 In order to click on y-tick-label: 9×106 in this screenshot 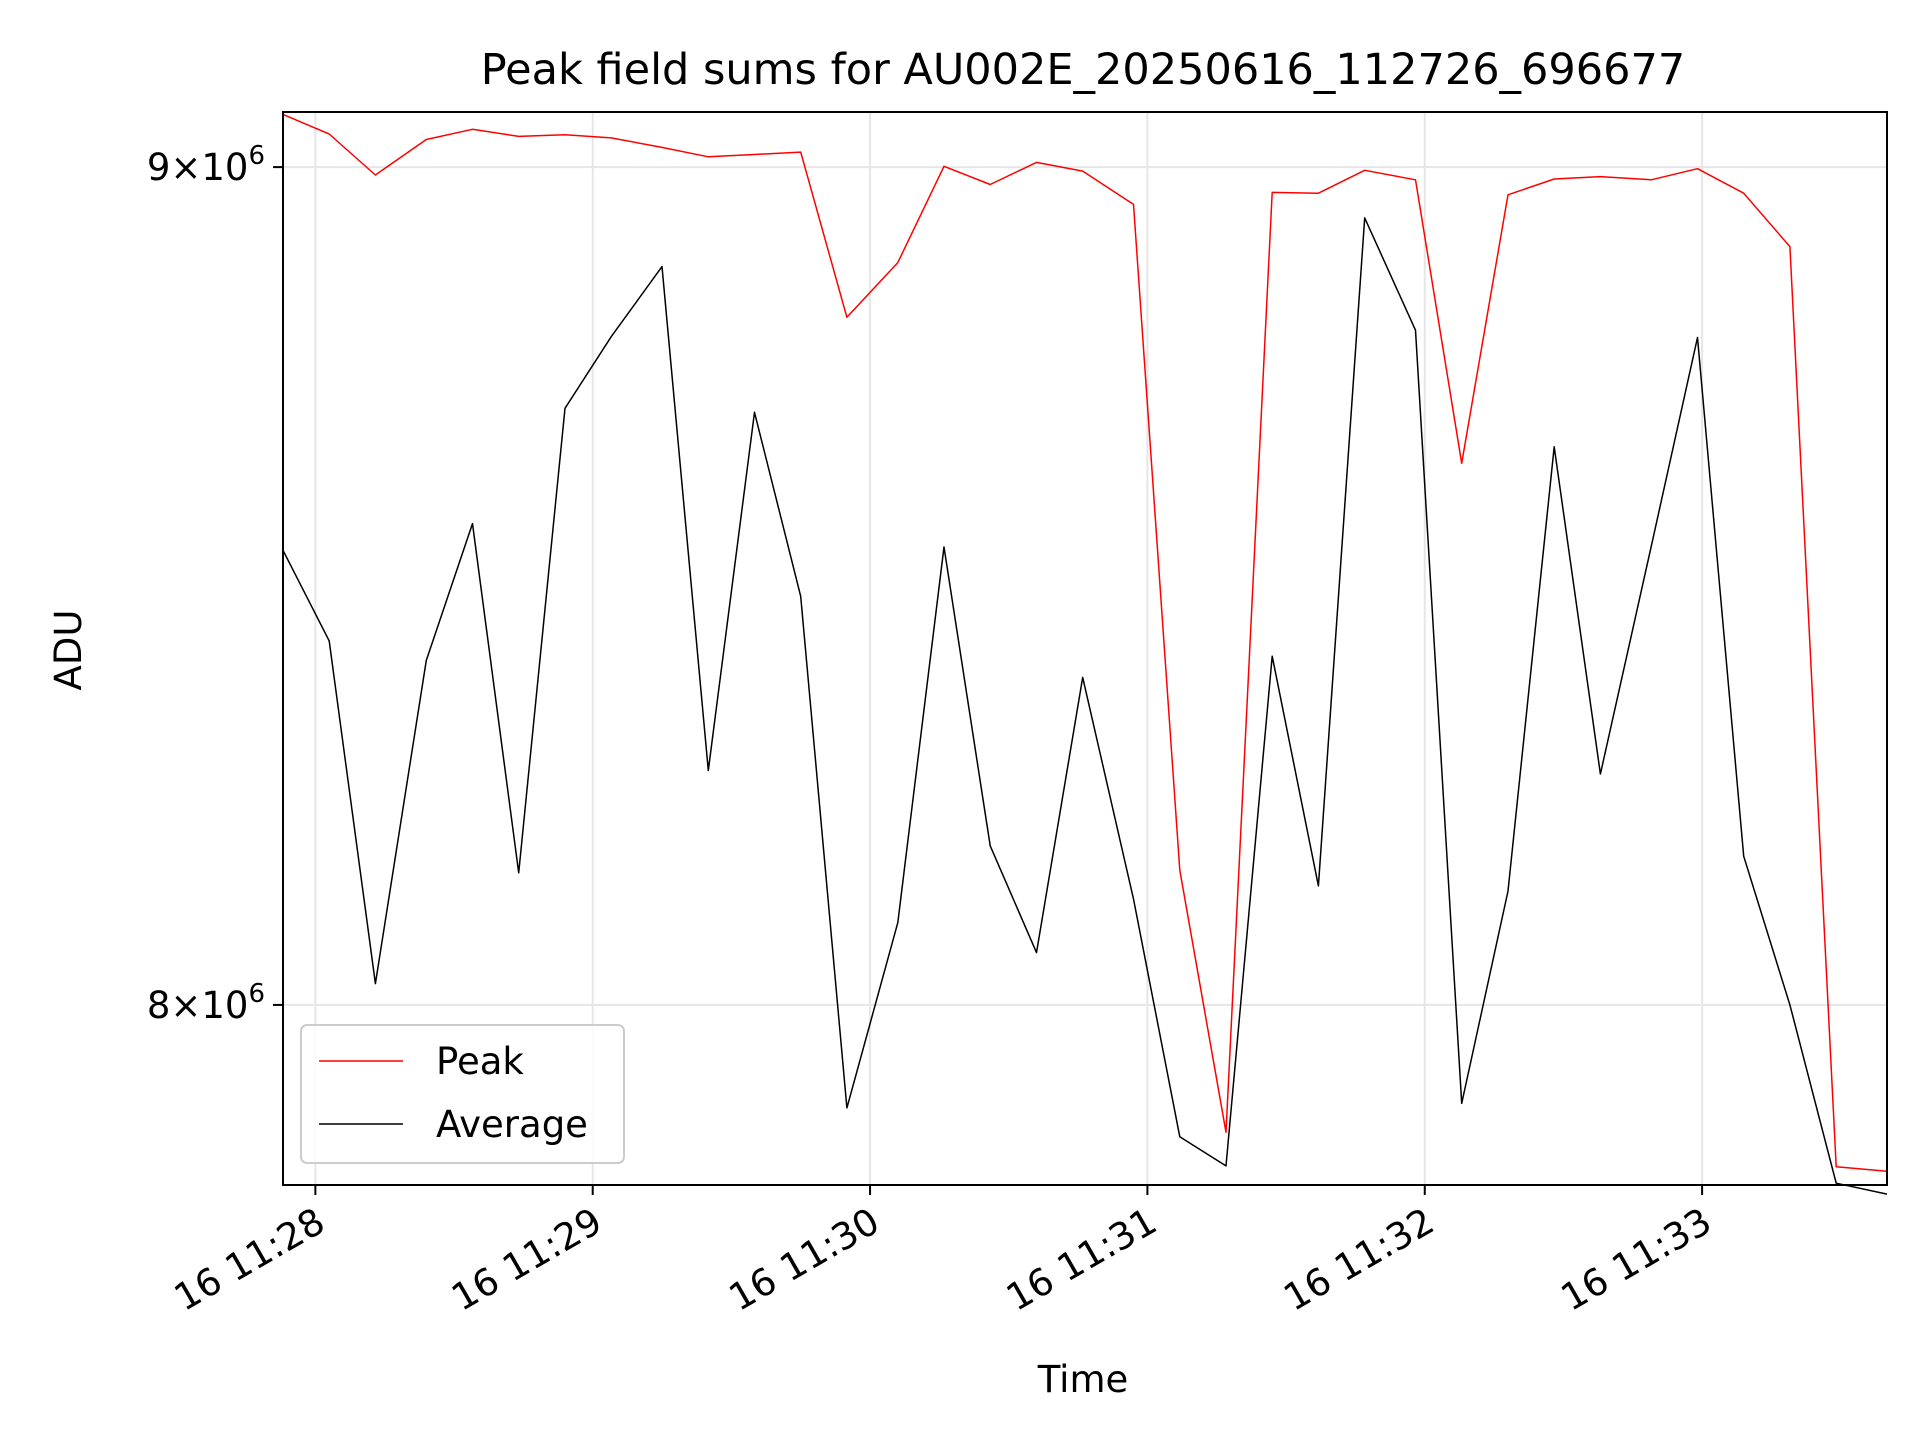, I will do `click(206, 165)`.